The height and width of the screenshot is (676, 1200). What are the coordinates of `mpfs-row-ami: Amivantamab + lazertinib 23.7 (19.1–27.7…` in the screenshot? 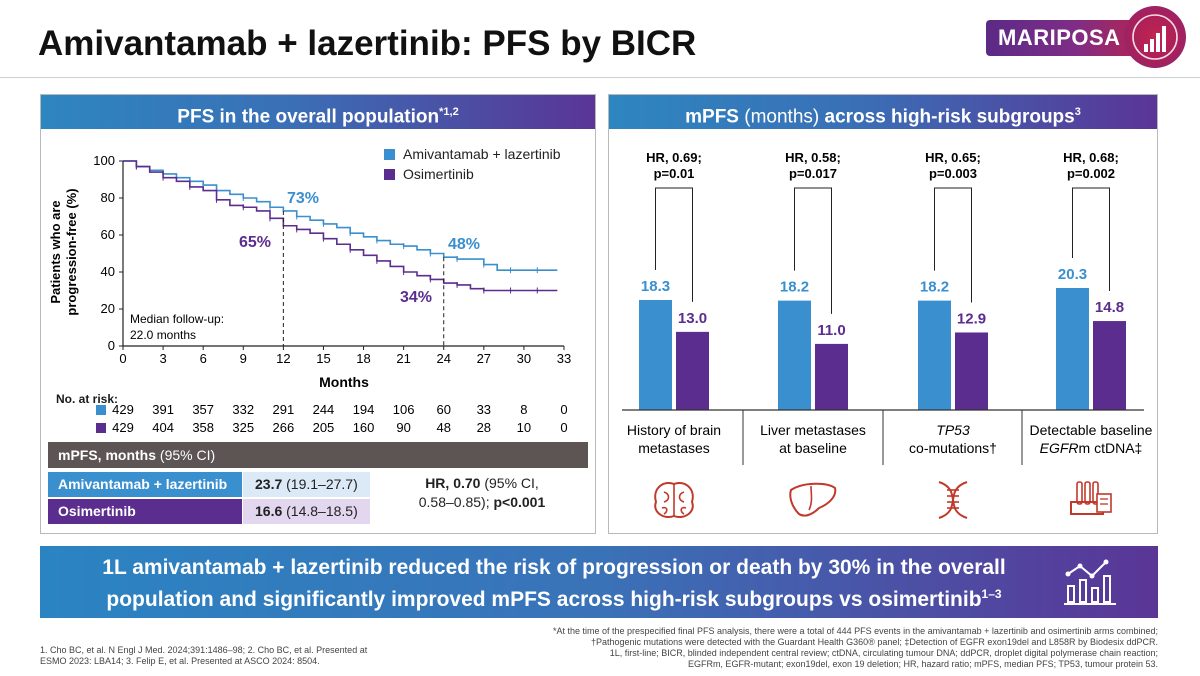 It's located at (209, 484).